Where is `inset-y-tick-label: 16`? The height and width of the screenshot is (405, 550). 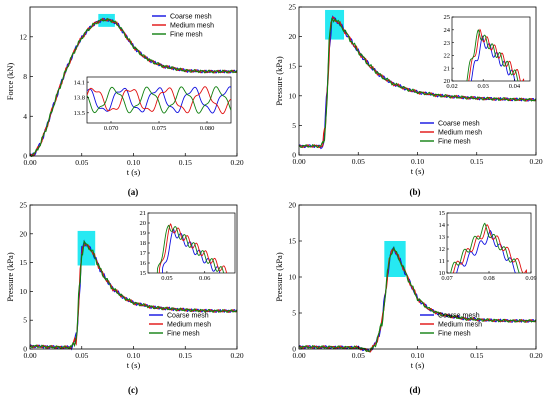
inset-y-tick-label: 16 is located at coordinates (143, 263).